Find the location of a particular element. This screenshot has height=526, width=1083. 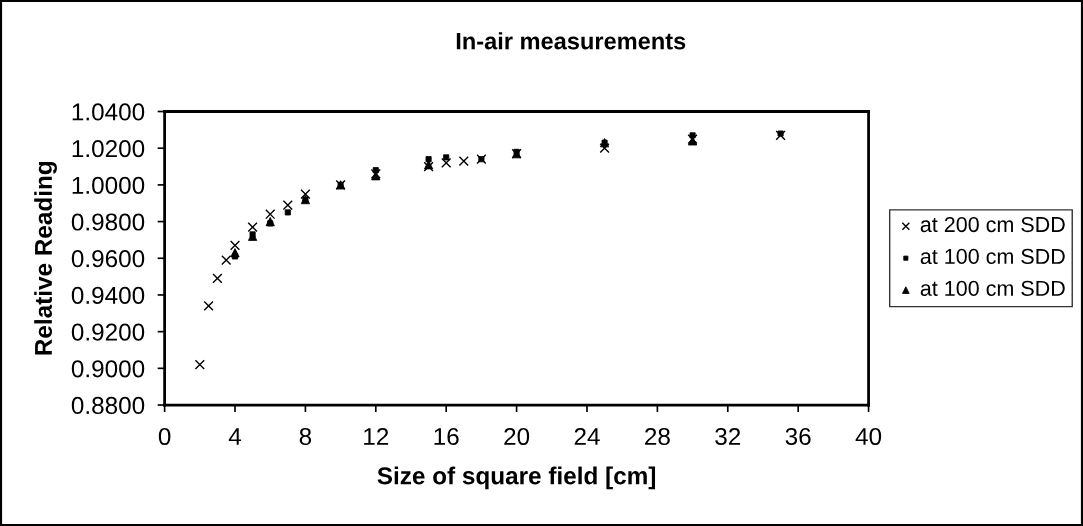

y-tick-label: 0.9600 is located at coordinates (108, 259).